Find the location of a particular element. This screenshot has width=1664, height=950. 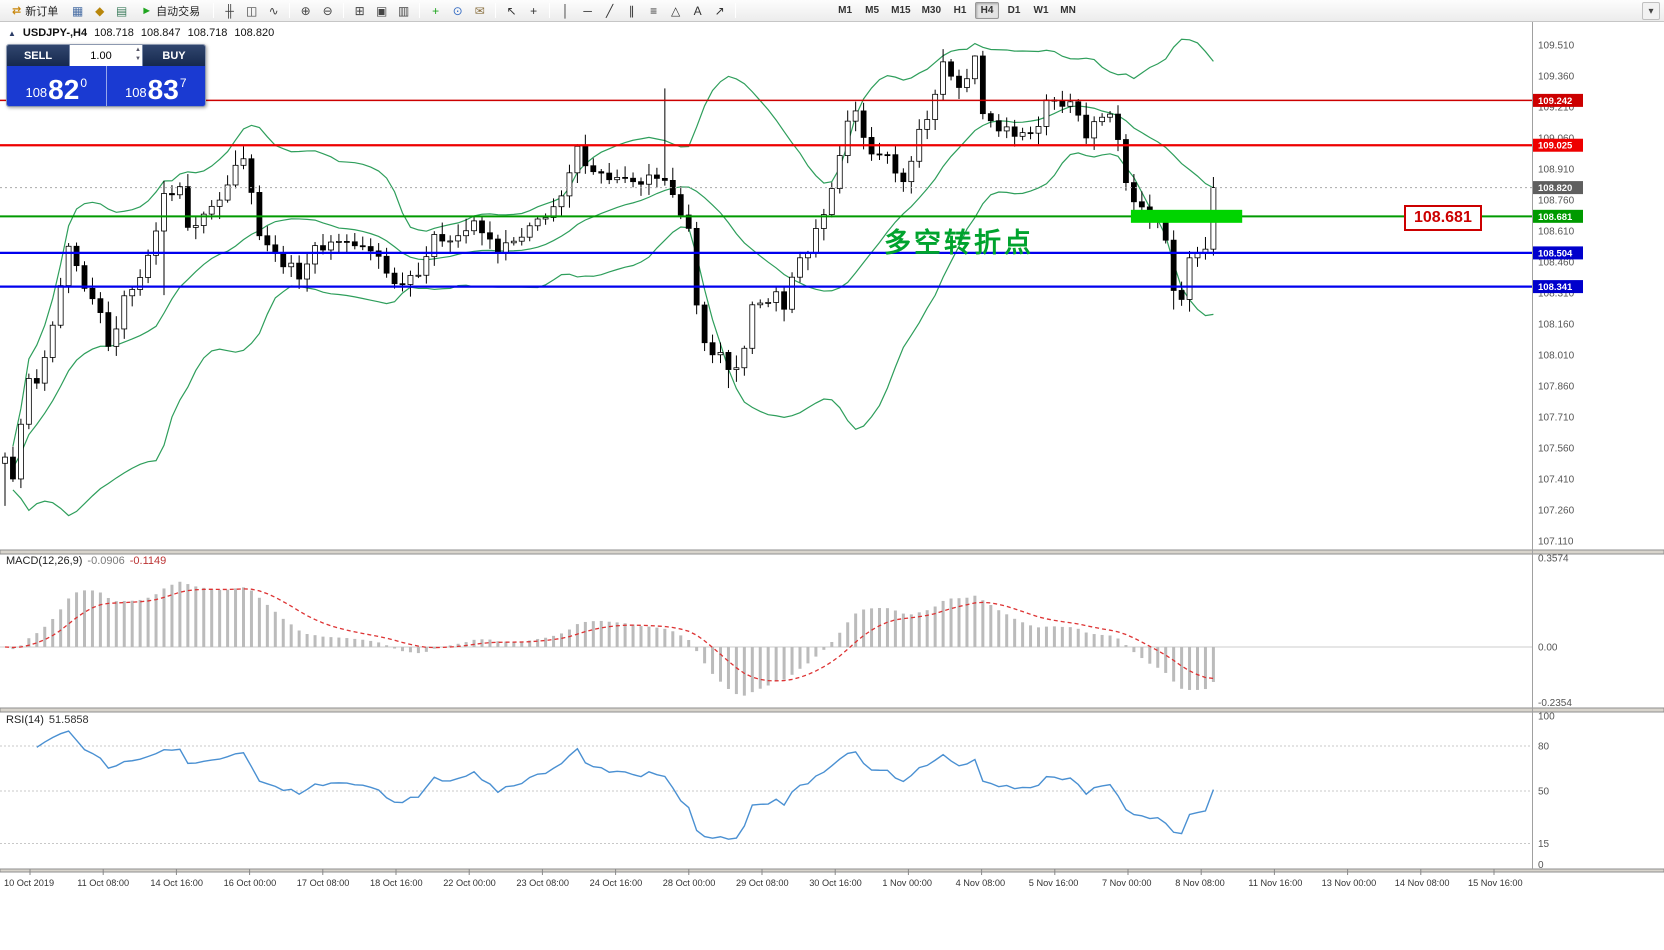

price-marker-label: 109.242 is located at coordinates (1555, 101).